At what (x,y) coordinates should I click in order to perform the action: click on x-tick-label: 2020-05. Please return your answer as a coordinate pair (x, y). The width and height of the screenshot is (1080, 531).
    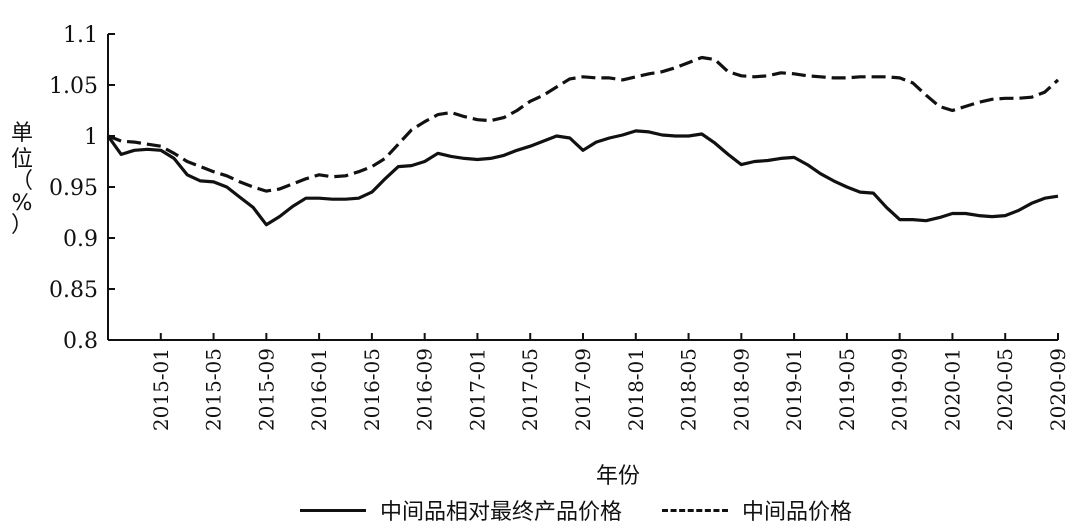
    Looking at the image, I should click on (1005, 389).